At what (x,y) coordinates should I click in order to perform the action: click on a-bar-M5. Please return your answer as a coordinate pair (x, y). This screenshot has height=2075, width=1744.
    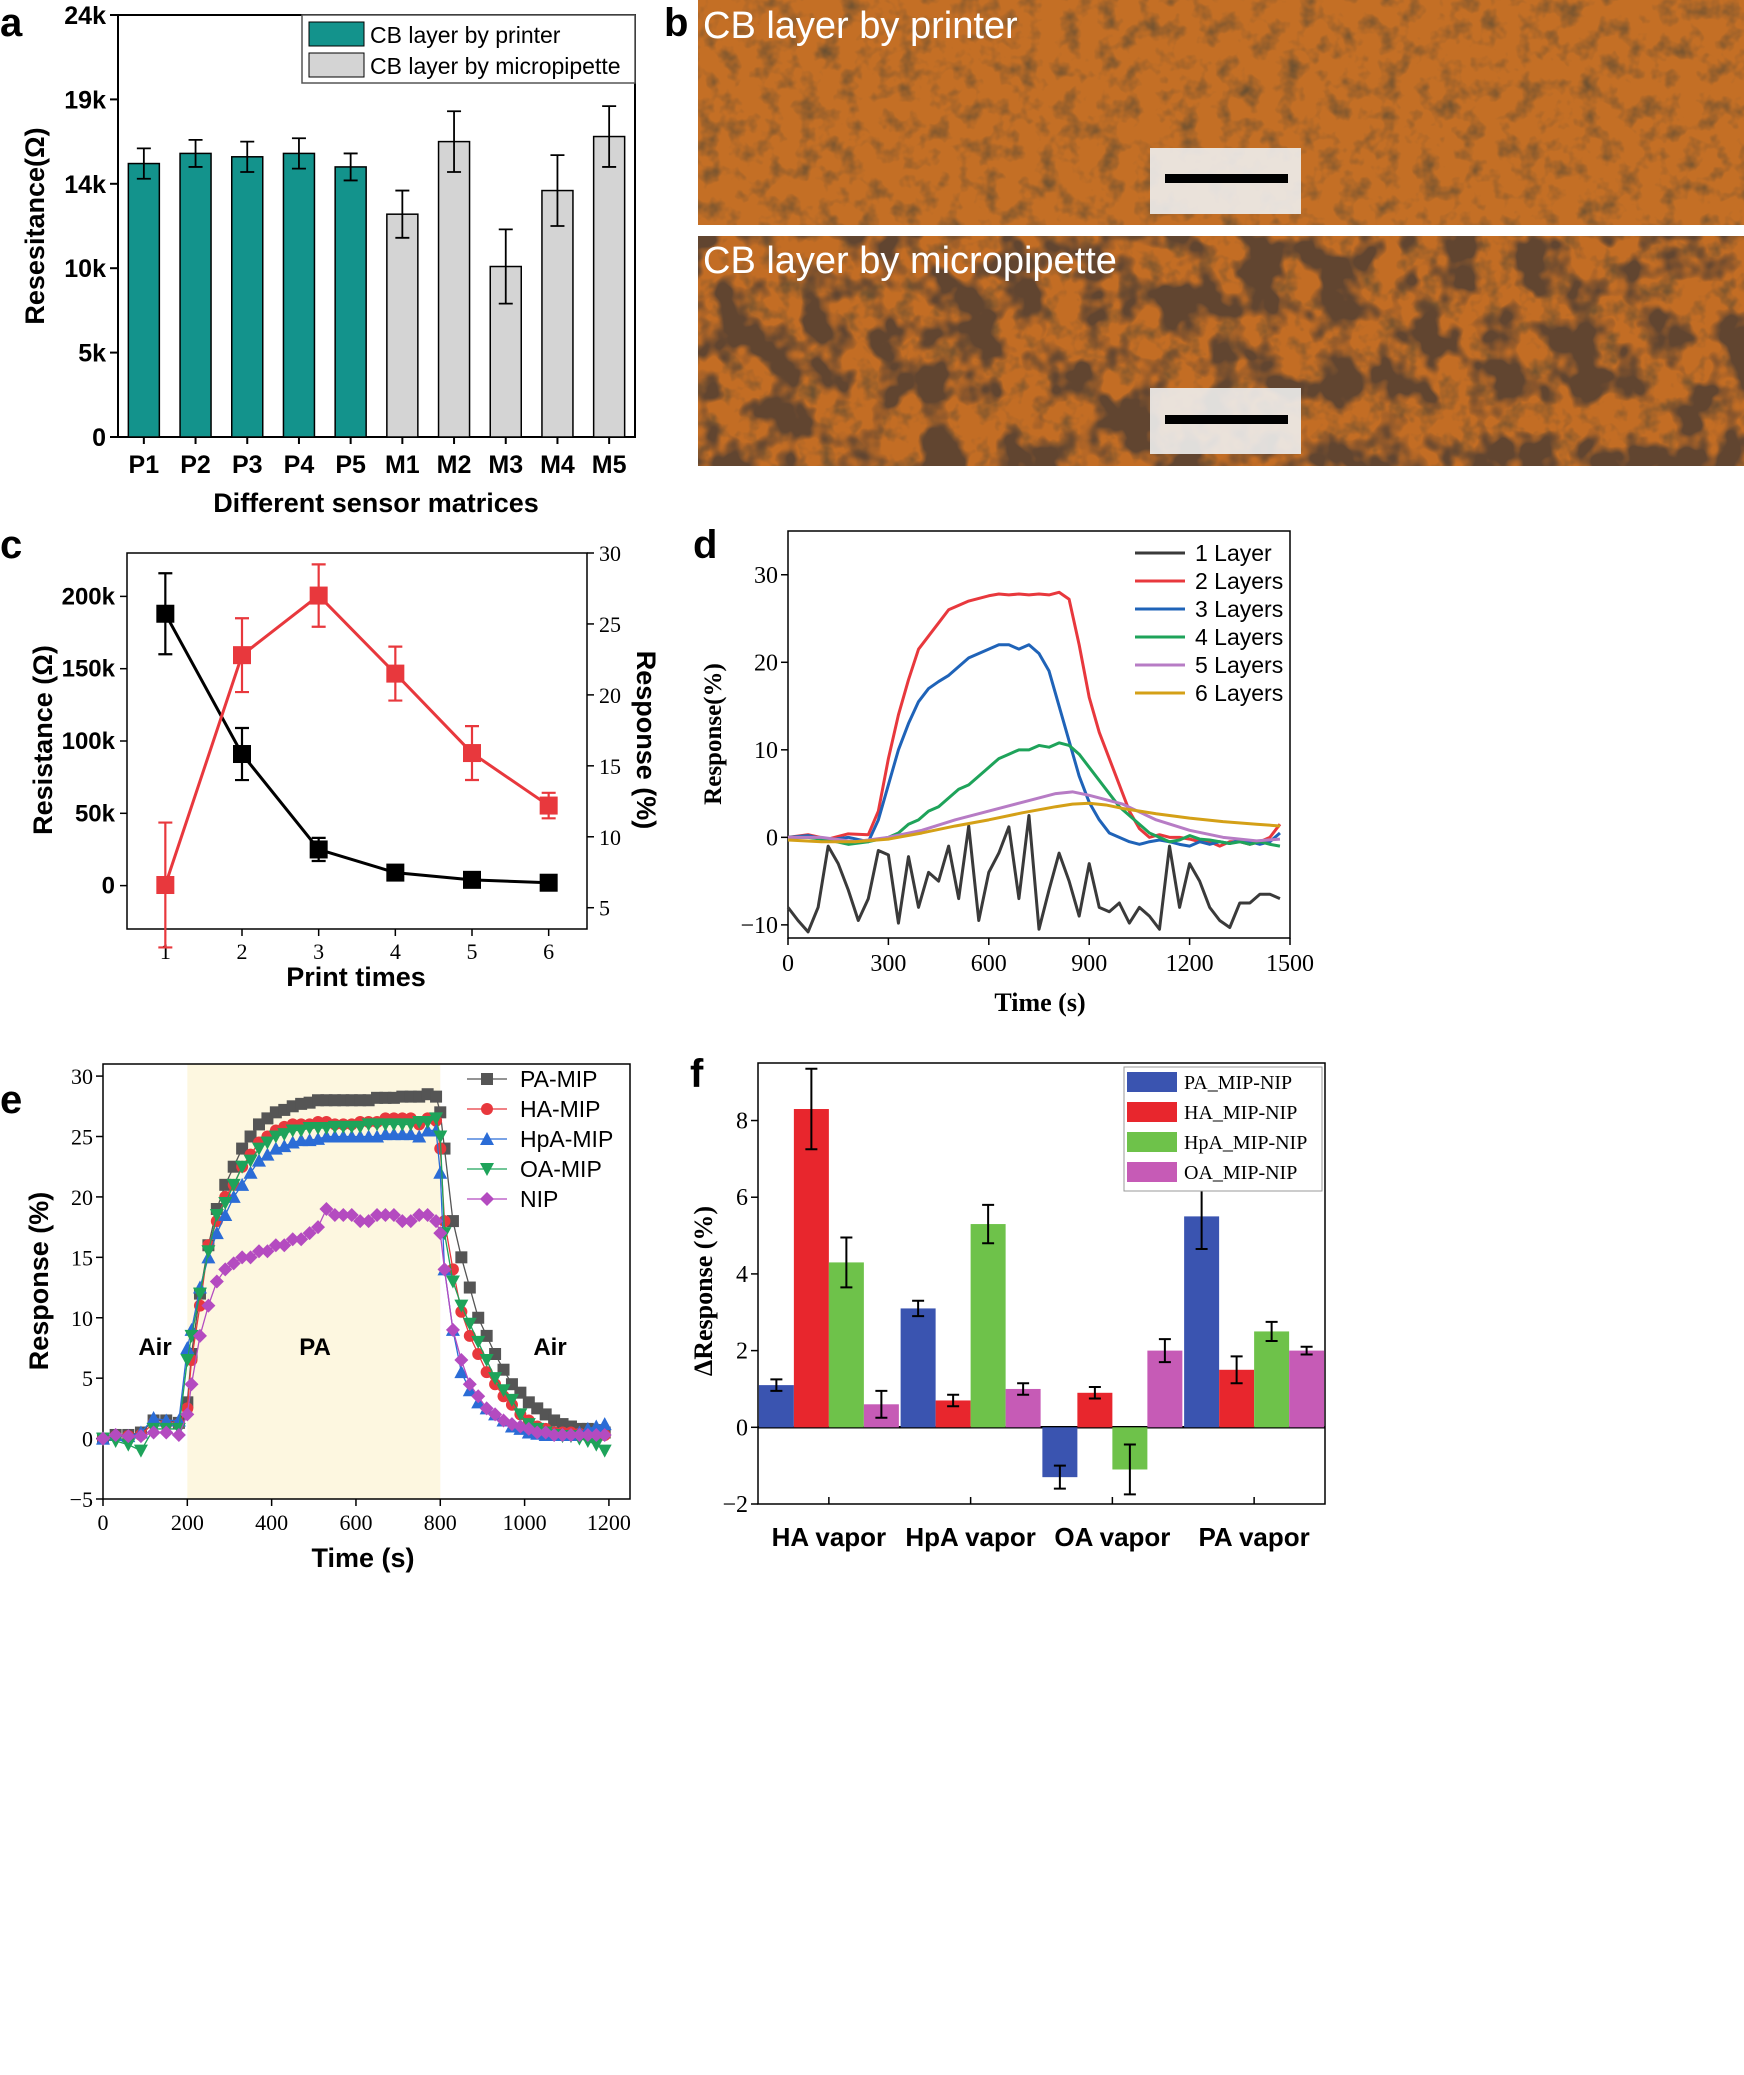
    Looking at the image, I should click on (609, 286).